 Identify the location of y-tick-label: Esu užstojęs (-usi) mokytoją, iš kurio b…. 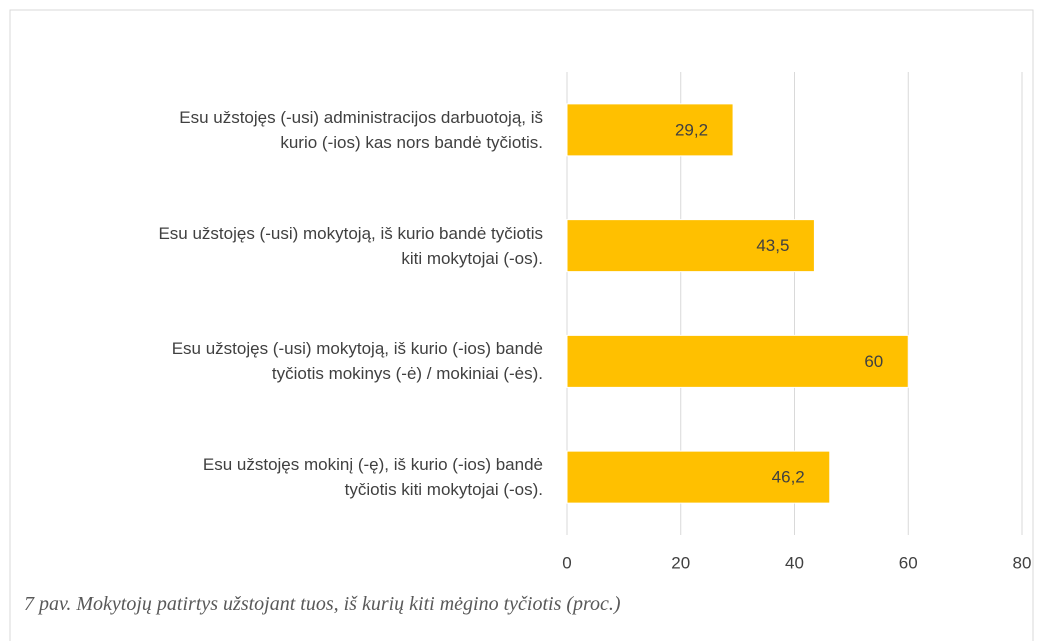
(350, 245).